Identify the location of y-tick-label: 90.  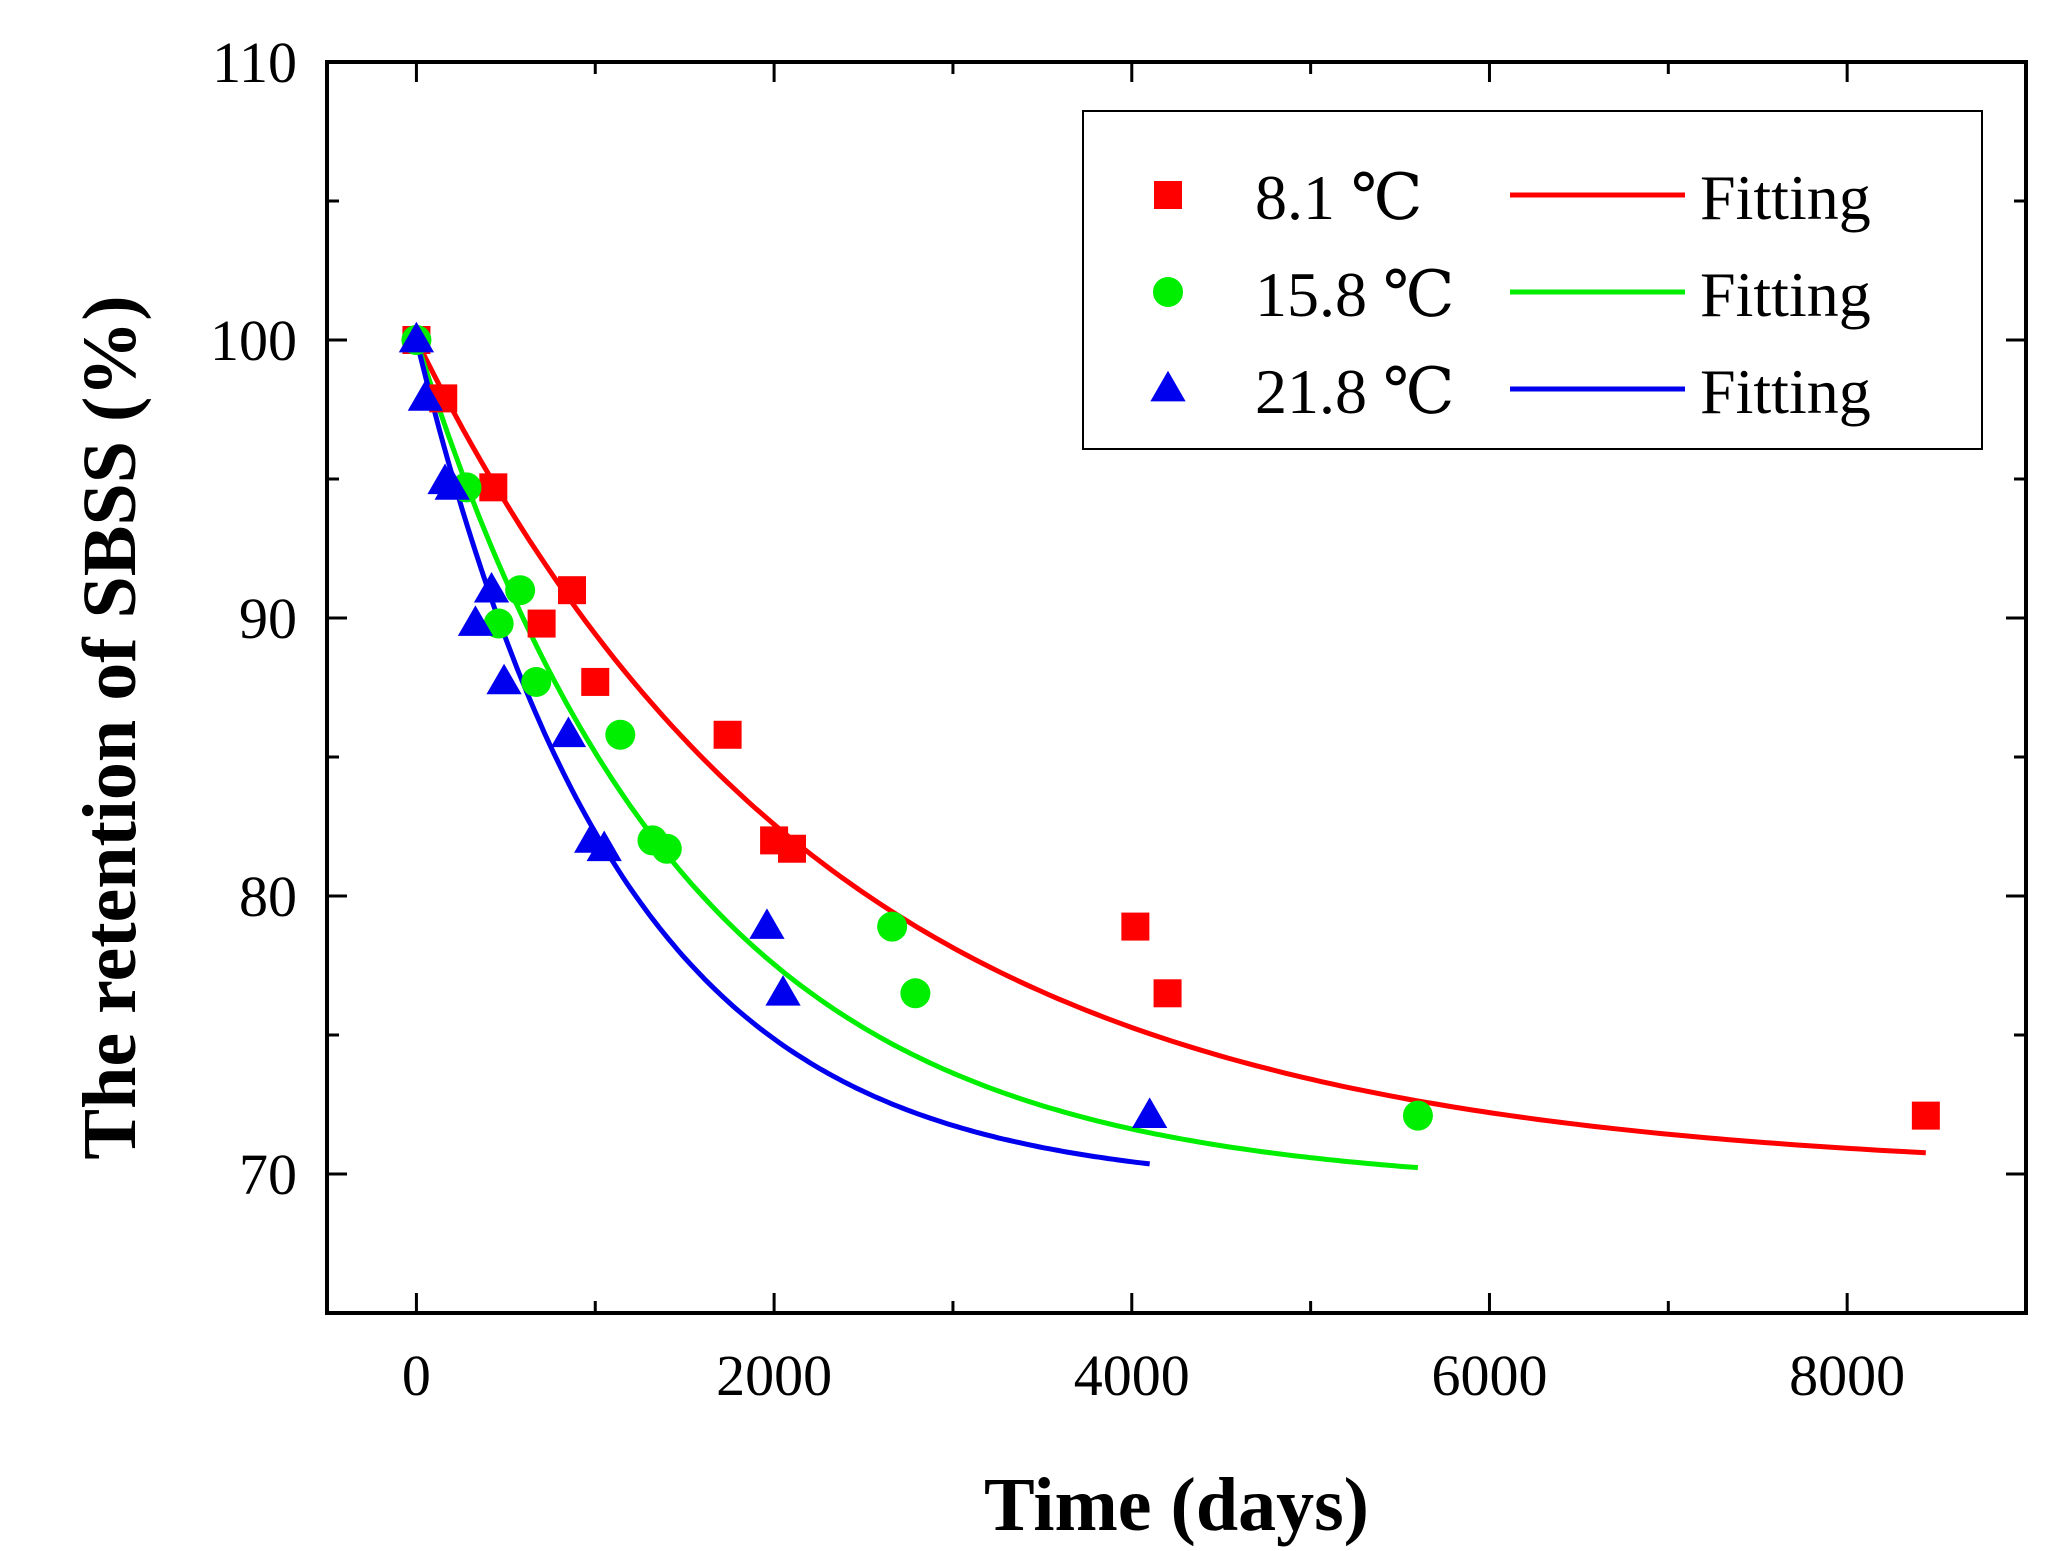
(268, 618).